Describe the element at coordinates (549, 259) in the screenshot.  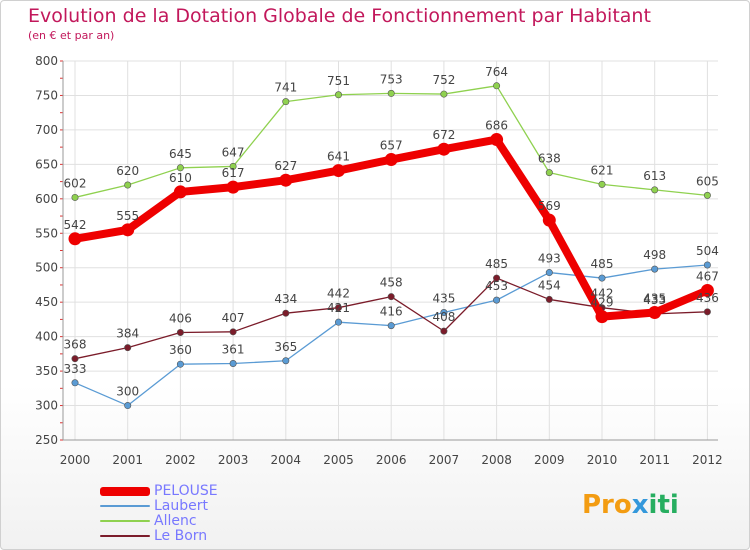
I see `data-label-laubert: 493` at that location.